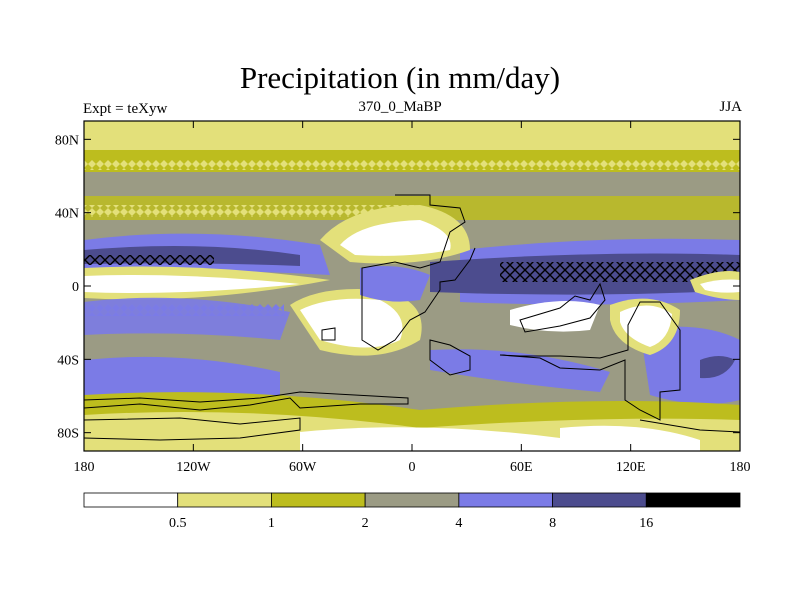 Image resolution: width=800 pixels, height=600 pixels. What do you see at coordinates (68, 434) in the screenshot?
I see `y-tick-label: 80S` at bounding box center [68, 434].